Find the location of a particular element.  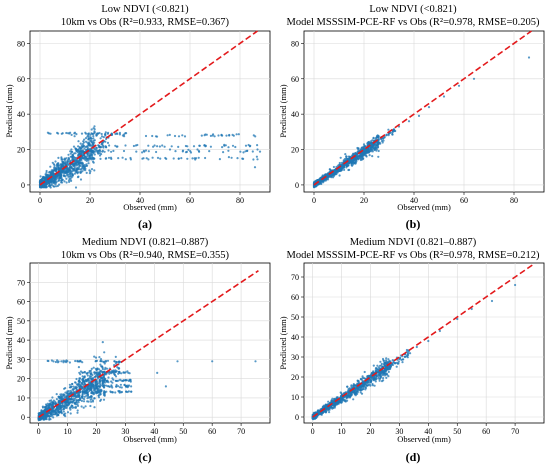

y-tick-label: 10 is located at coordinates (295, 397).